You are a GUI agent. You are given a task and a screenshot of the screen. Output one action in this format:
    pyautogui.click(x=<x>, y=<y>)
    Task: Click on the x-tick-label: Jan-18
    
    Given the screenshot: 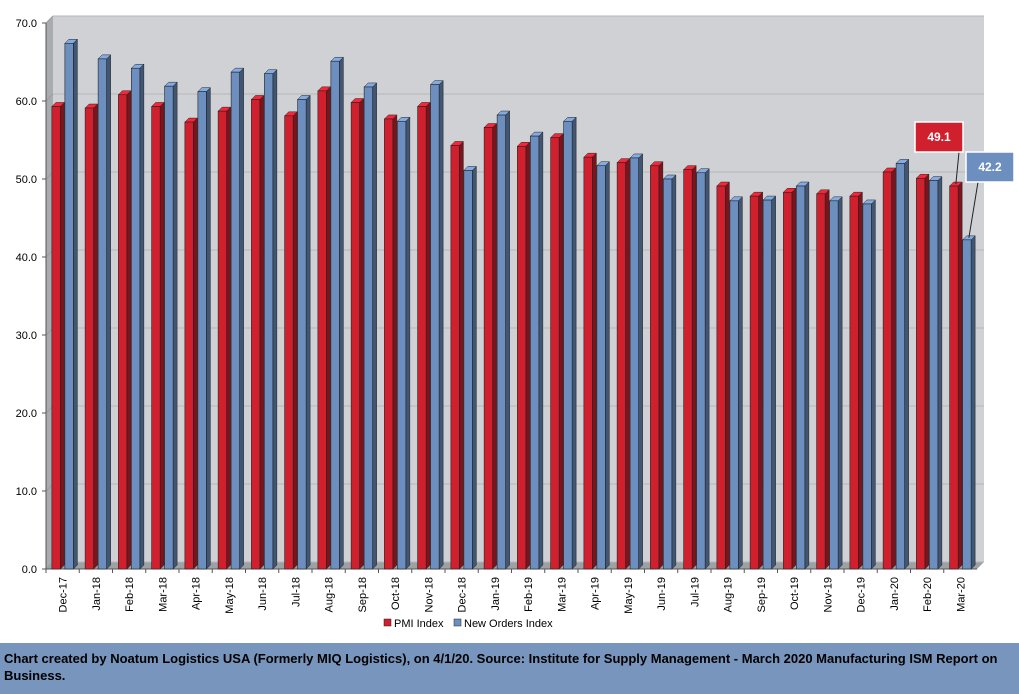 What is the action you would take?
    pyautogui.click(x=97, y=594)
    